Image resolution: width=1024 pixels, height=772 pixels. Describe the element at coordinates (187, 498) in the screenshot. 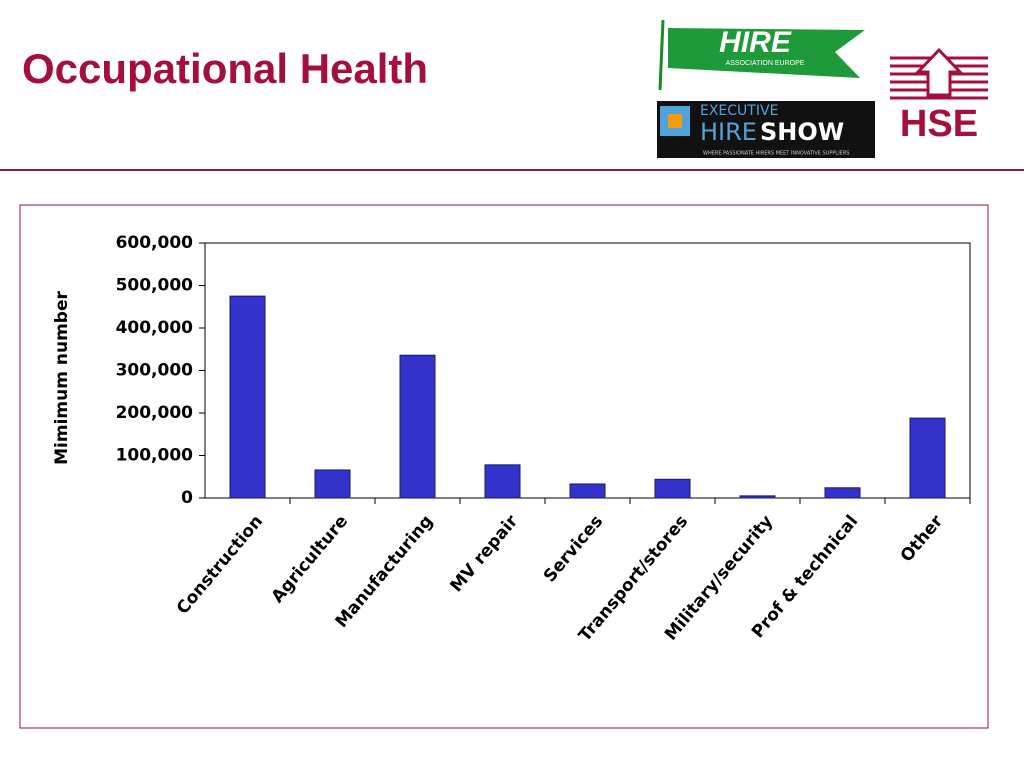

I see `y-tick-label: 0` at that location.